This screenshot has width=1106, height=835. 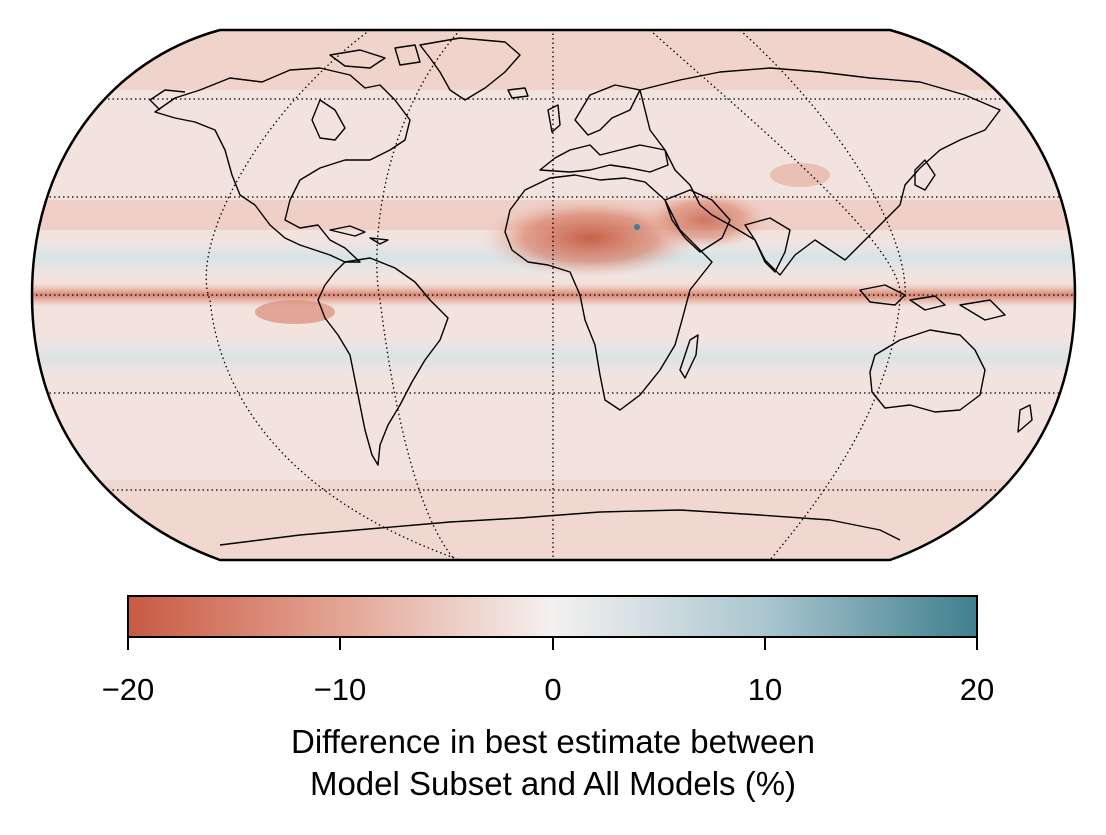 I want to click on colorbar-tick-label-0: −20, so click(x=128, y=689).